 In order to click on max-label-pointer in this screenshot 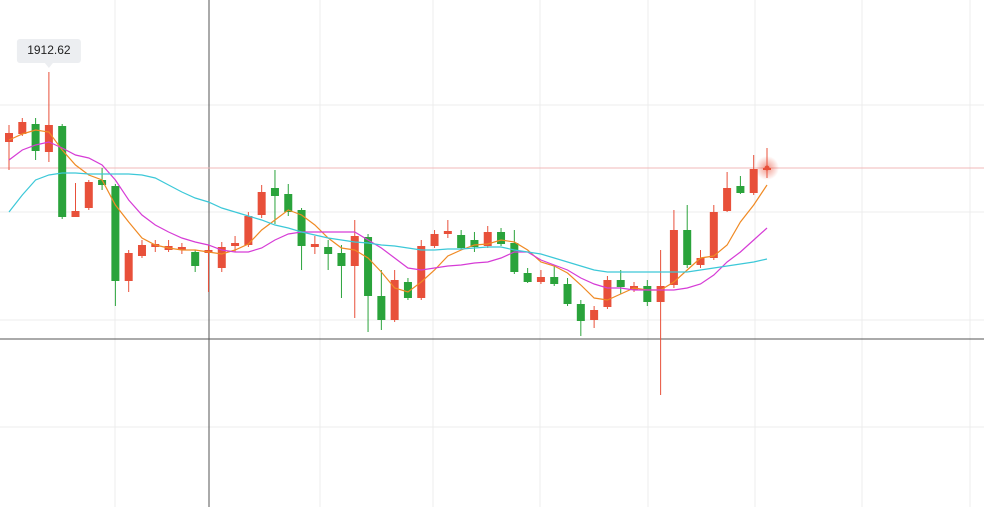, I will do `click(48, 65)`.